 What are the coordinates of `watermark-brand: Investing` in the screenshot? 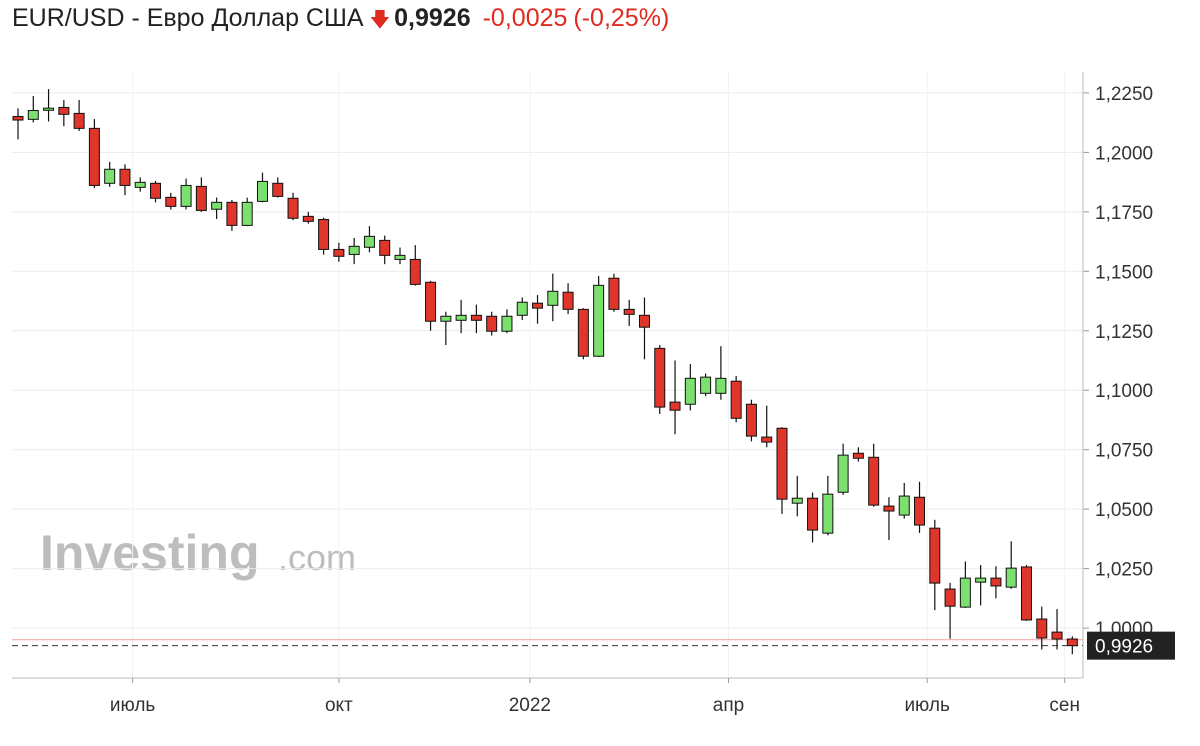 It's located at (149, 553).